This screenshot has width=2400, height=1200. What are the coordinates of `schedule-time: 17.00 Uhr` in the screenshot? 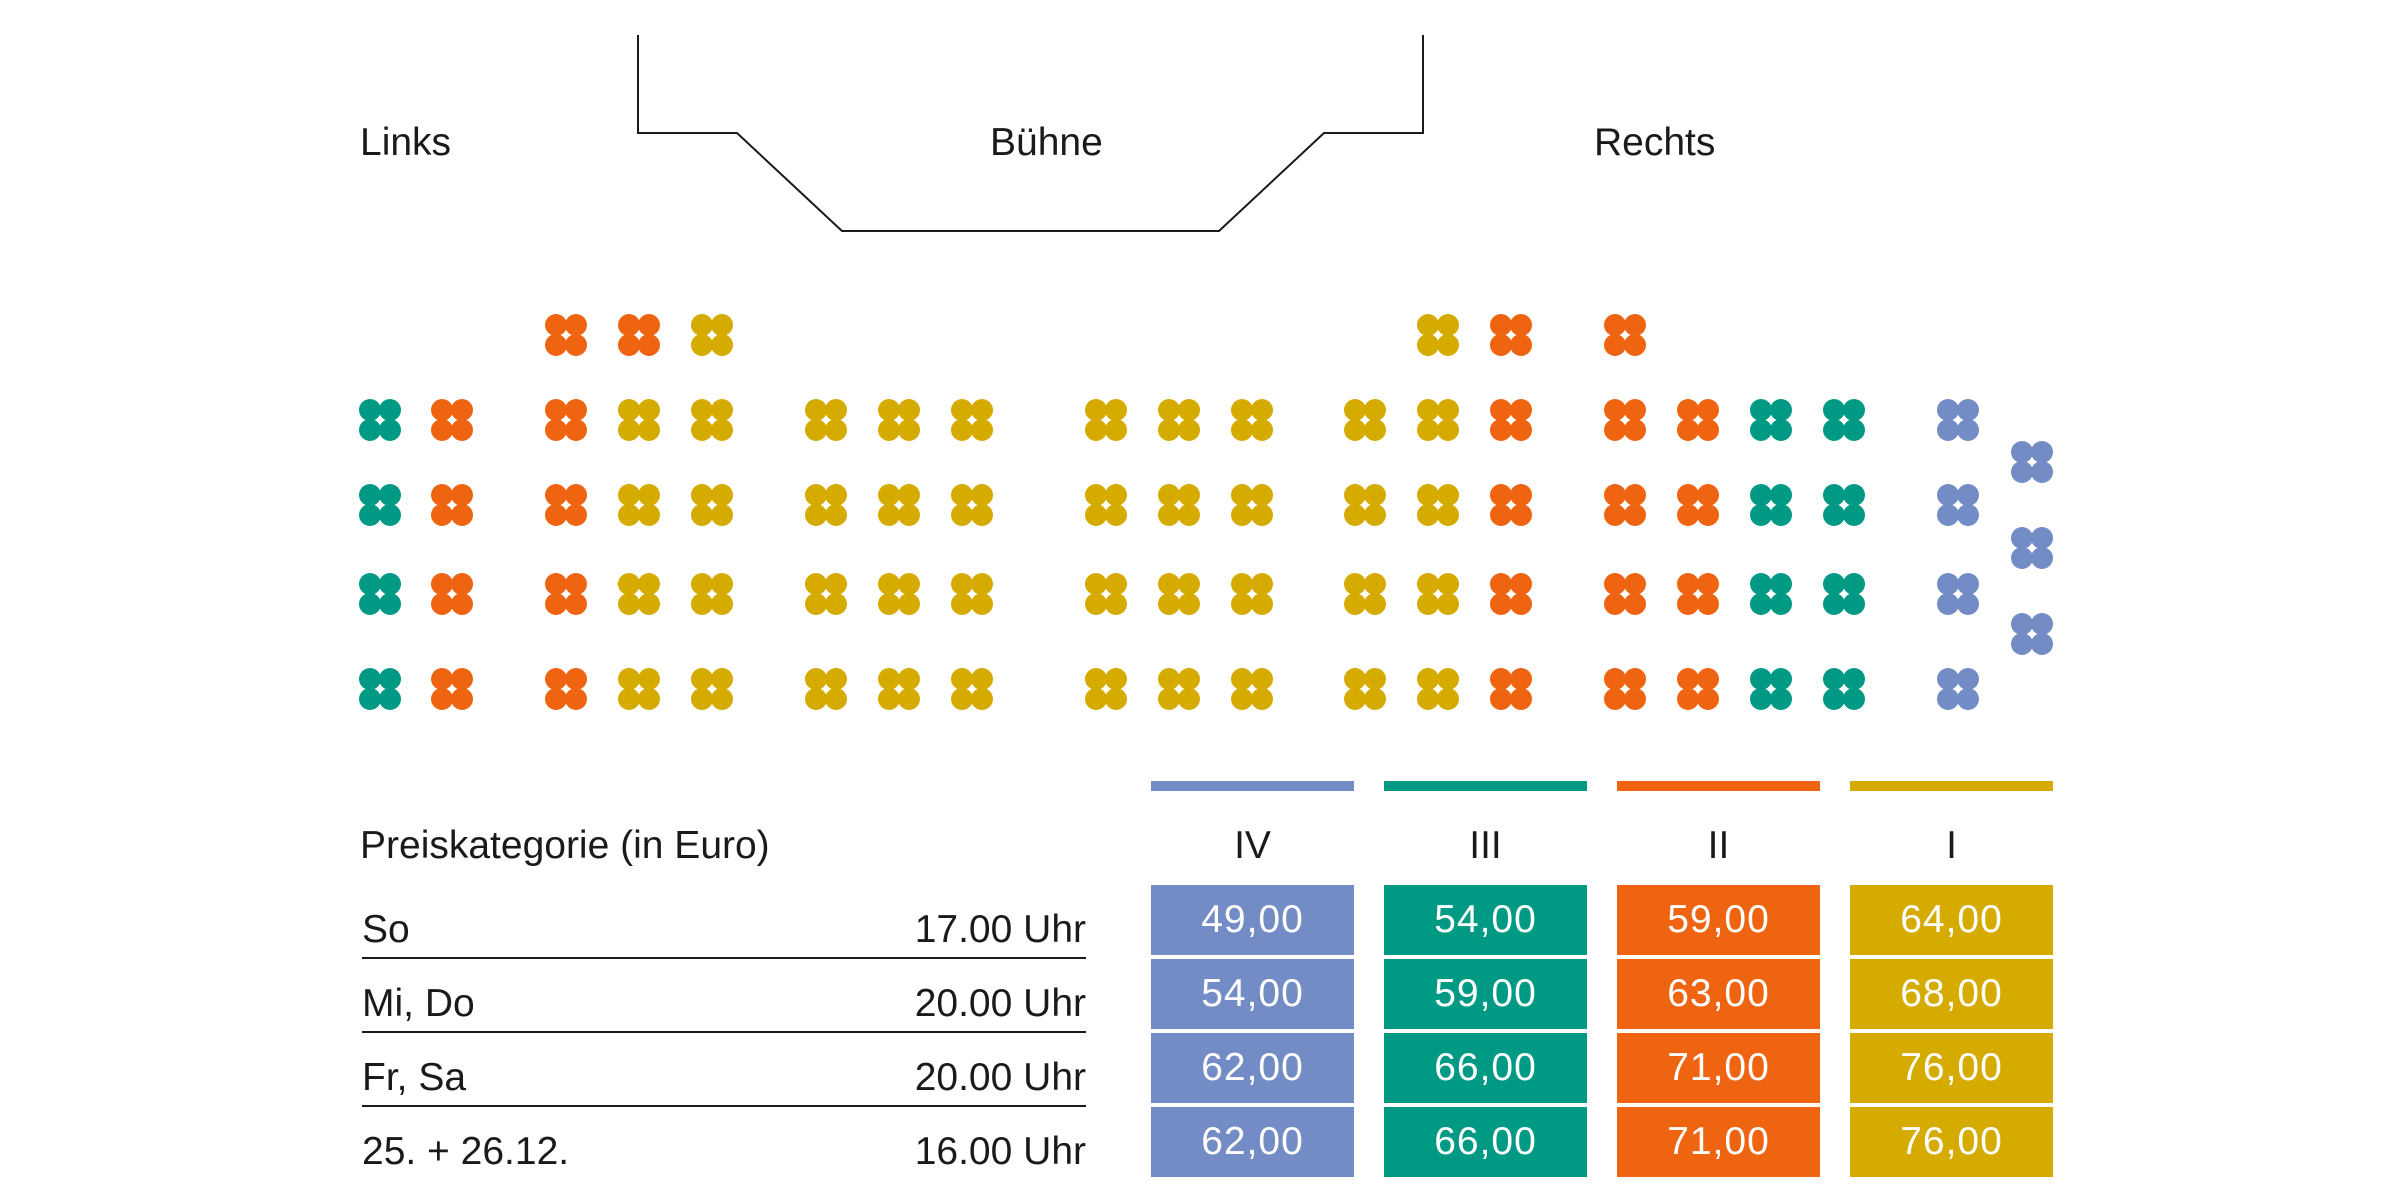 It's located at (1000, 929).